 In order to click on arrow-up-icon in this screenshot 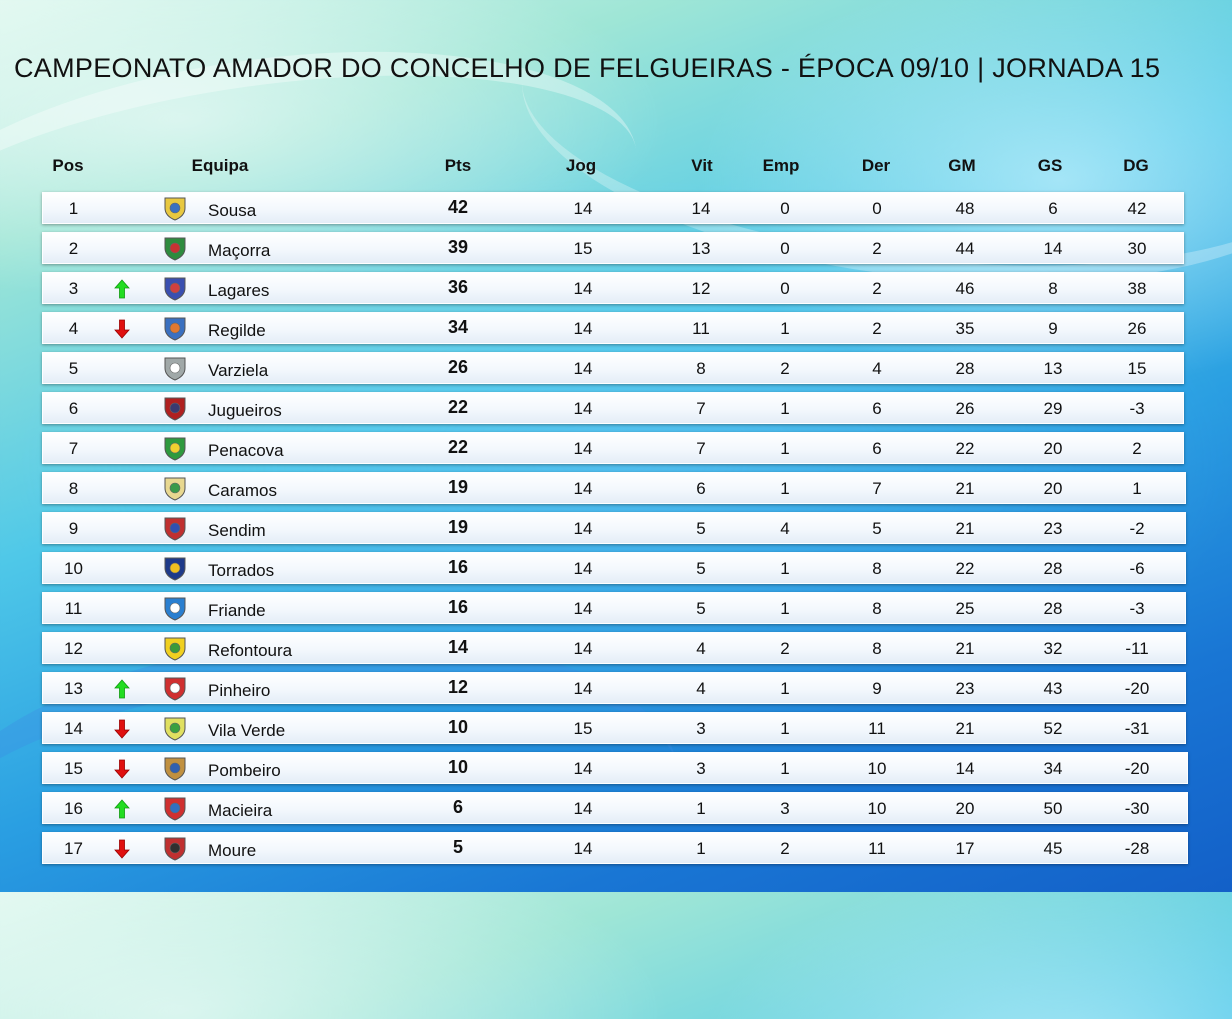, I will do `click(122, 689)`.